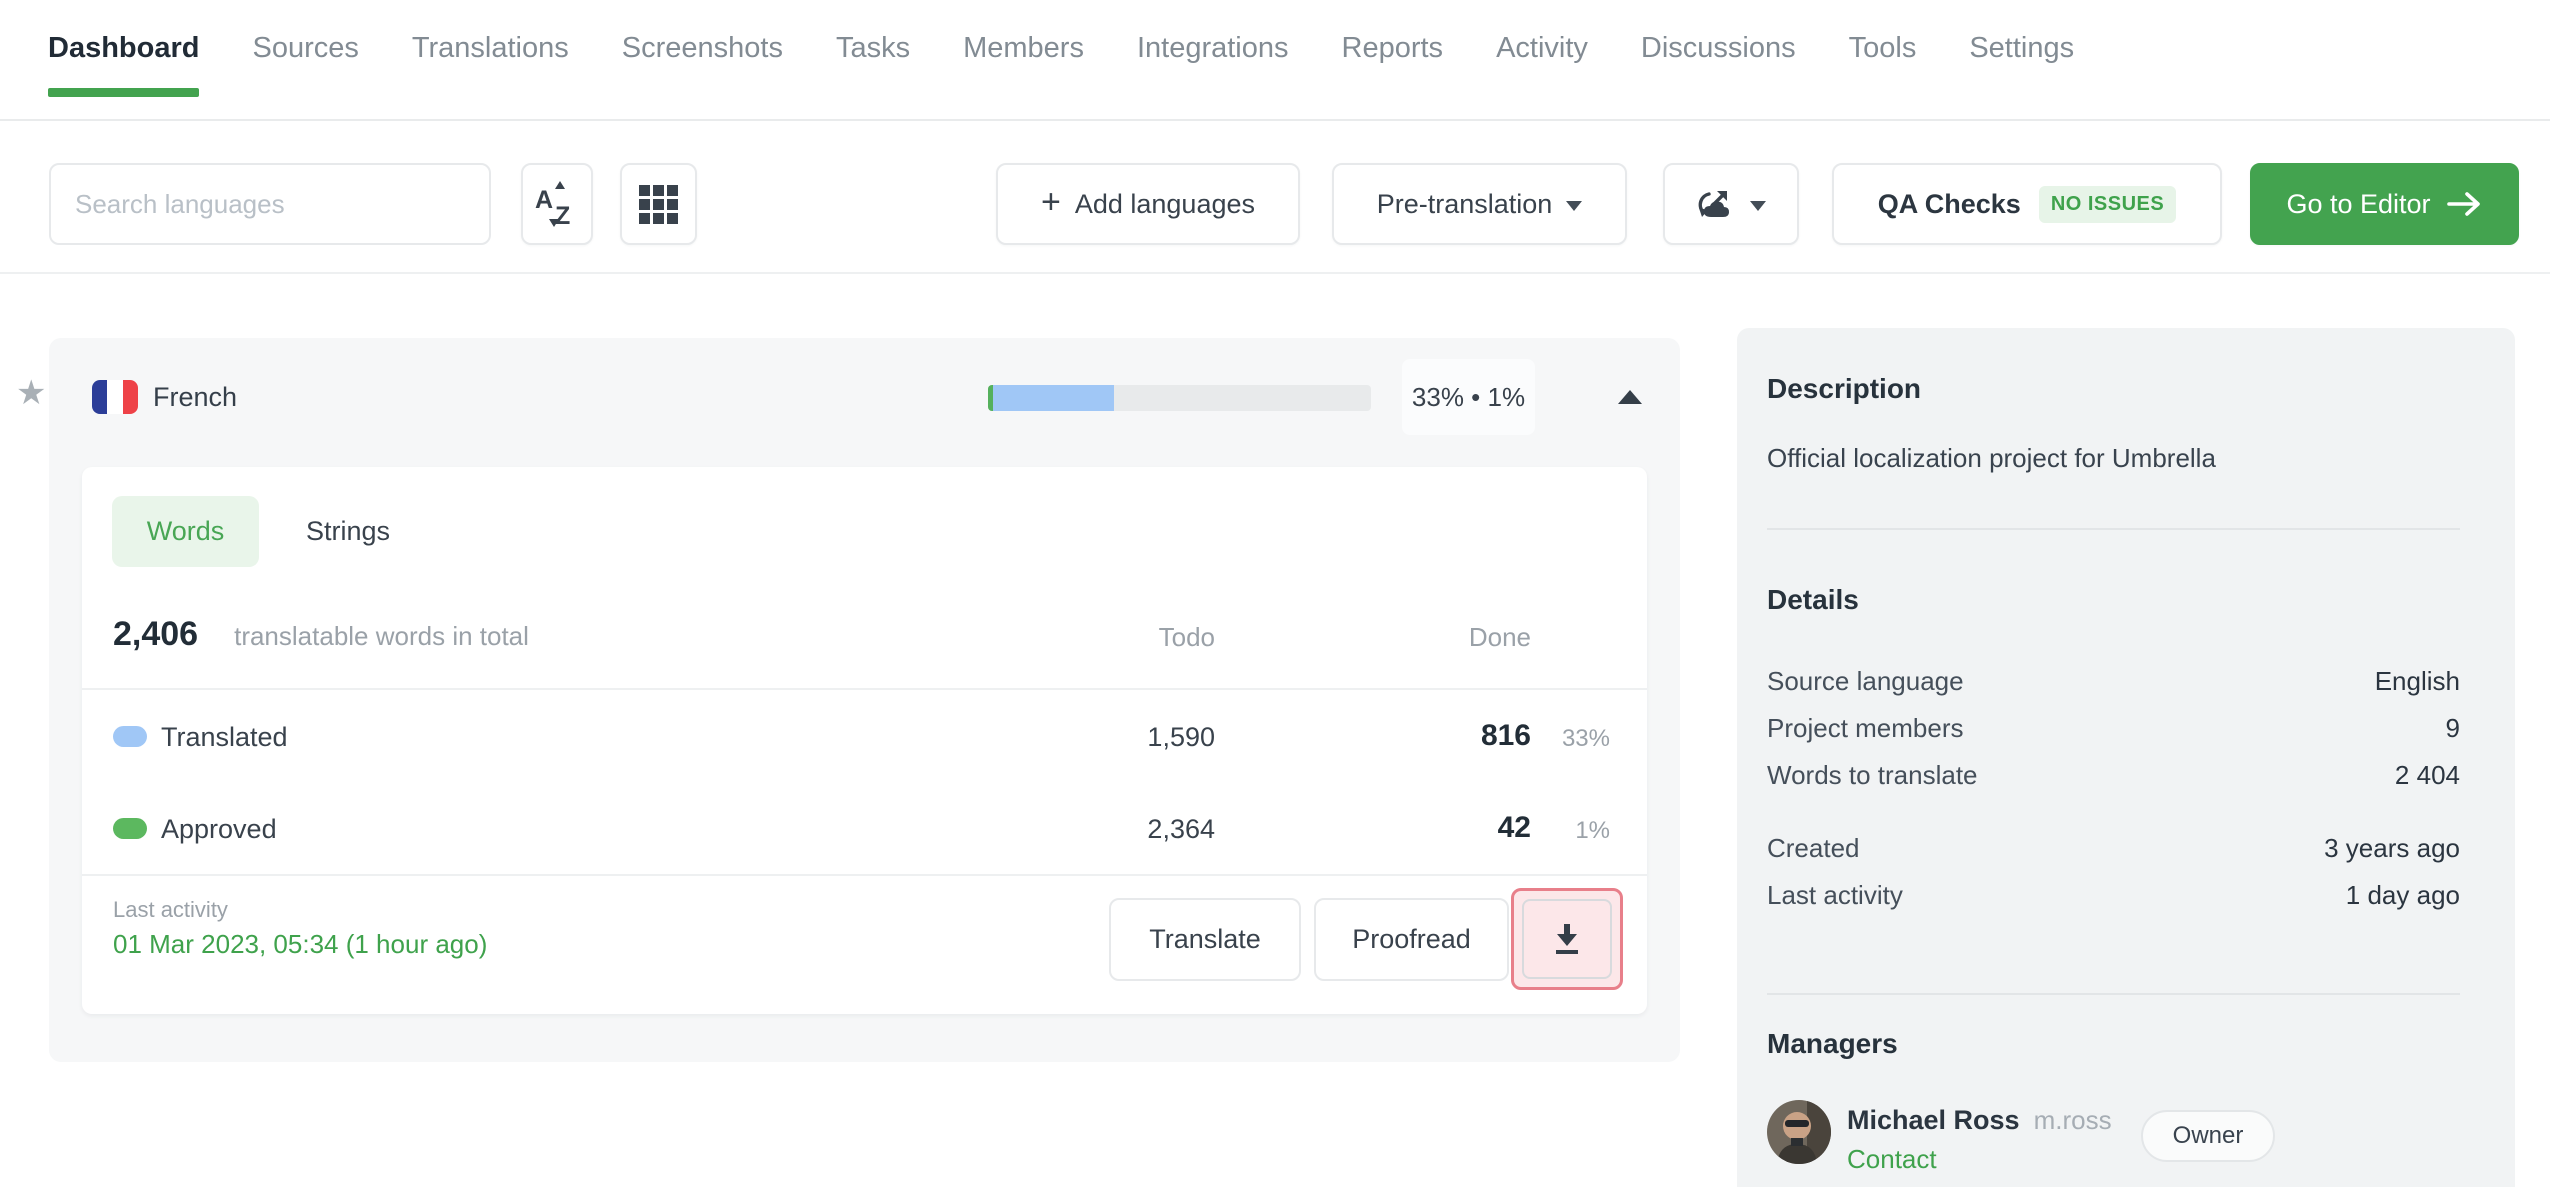  Describe the element at coordinates (2027, 204) in the screenshot. I see `qa-checks-button: QA Checks NO ISSUES` at that location.